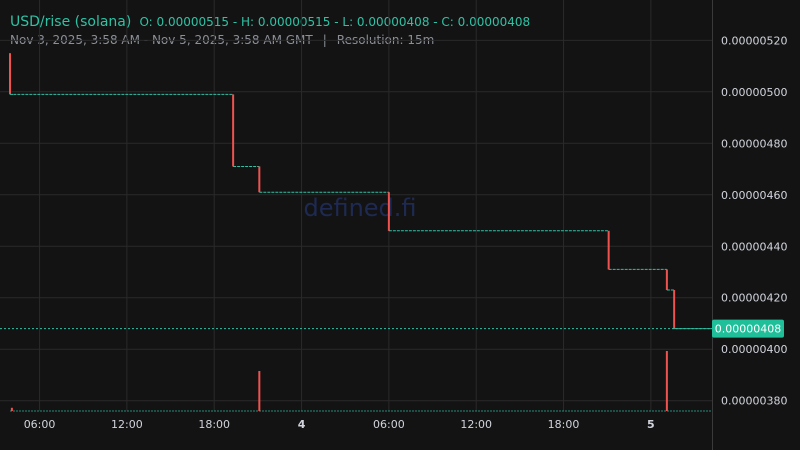 The image size is (800, 450). Describe the element at coordinates (361, 381) in the screenshot. I see `volume-bars` at that location.